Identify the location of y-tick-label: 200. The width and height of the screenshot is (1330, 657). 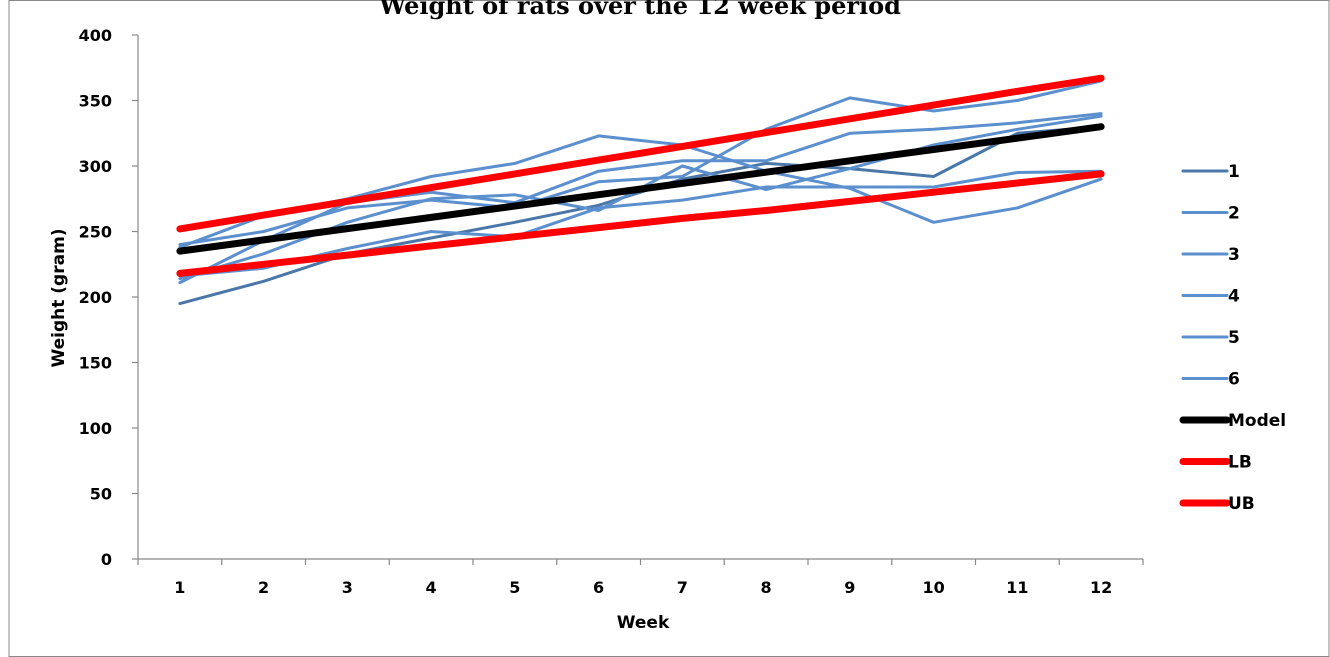
(95, 297).